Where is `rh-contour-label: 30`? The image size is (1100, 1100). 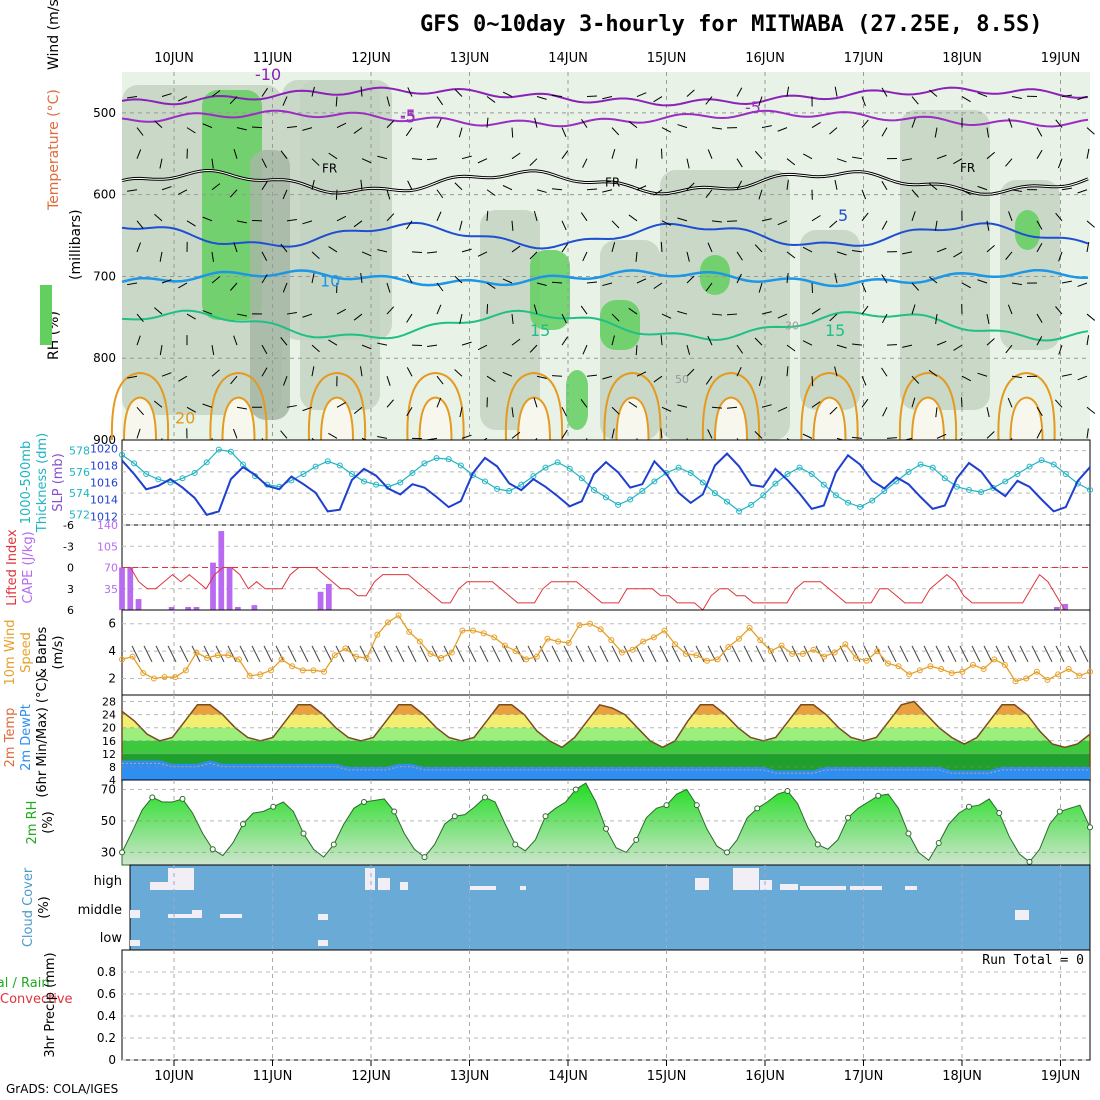 rh-contour-label: 30 is located at coordinates (792, 326).